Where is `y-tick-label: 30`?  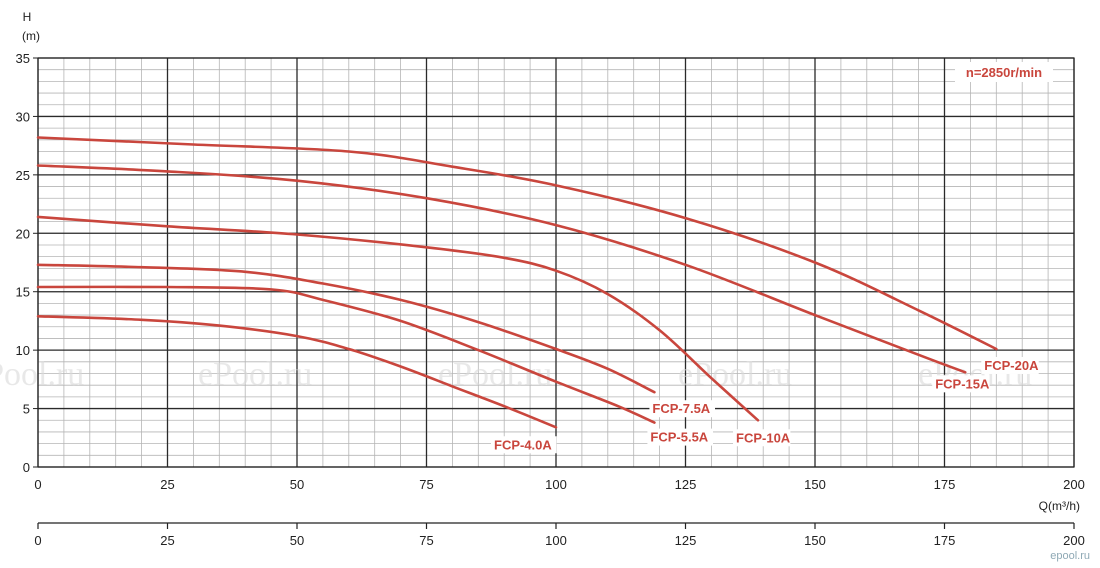
y-tick-label: 30 is located at coordinates (23, 116).